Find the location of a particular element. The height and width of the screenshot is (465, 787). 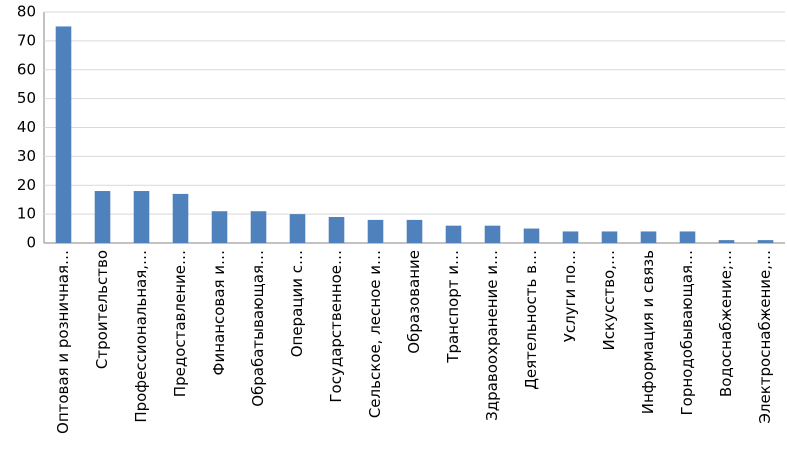

y-tick-label: 80 is located at coordinates (26, 12).